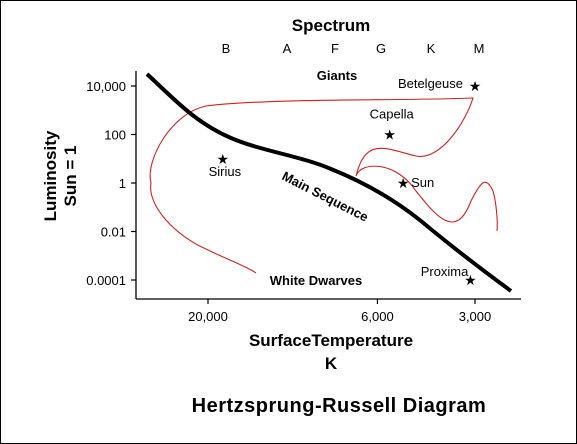  Describe the element at coordinates (389, 135) in the screenshot. I see `star-marker-capella: ★` at that location.